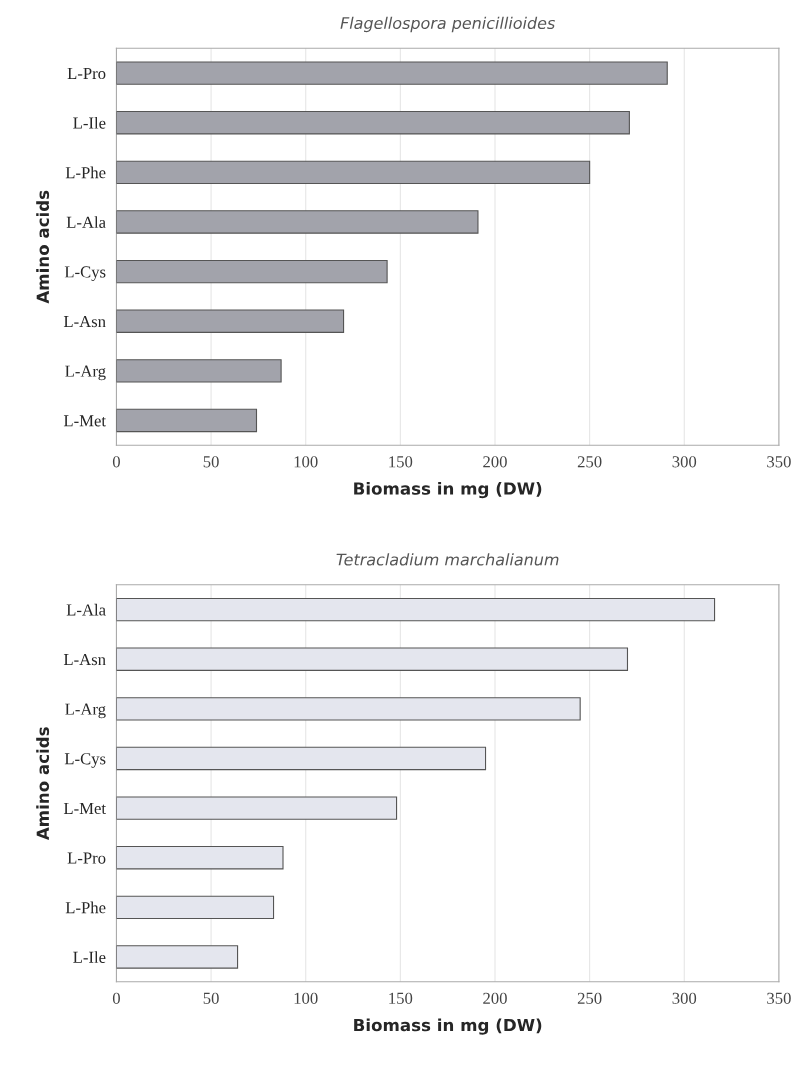 This screenshot has height=1073, width=803. I want to click on chart-title: Flagellospora penicillioides, so click(447, 24).